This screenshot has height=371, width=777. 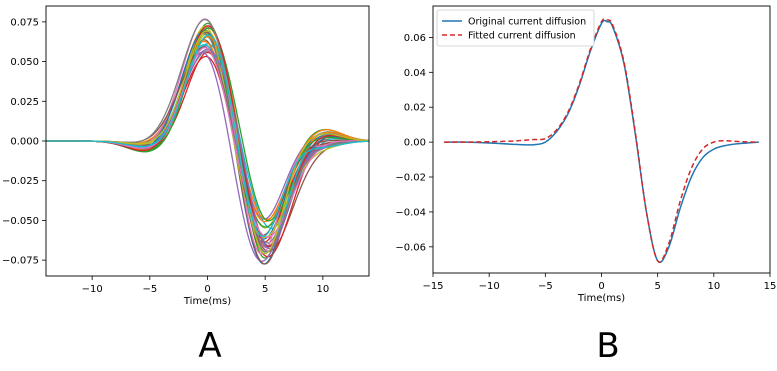 I want to click on chart-b-legend-box, so click(x=515, y=28).